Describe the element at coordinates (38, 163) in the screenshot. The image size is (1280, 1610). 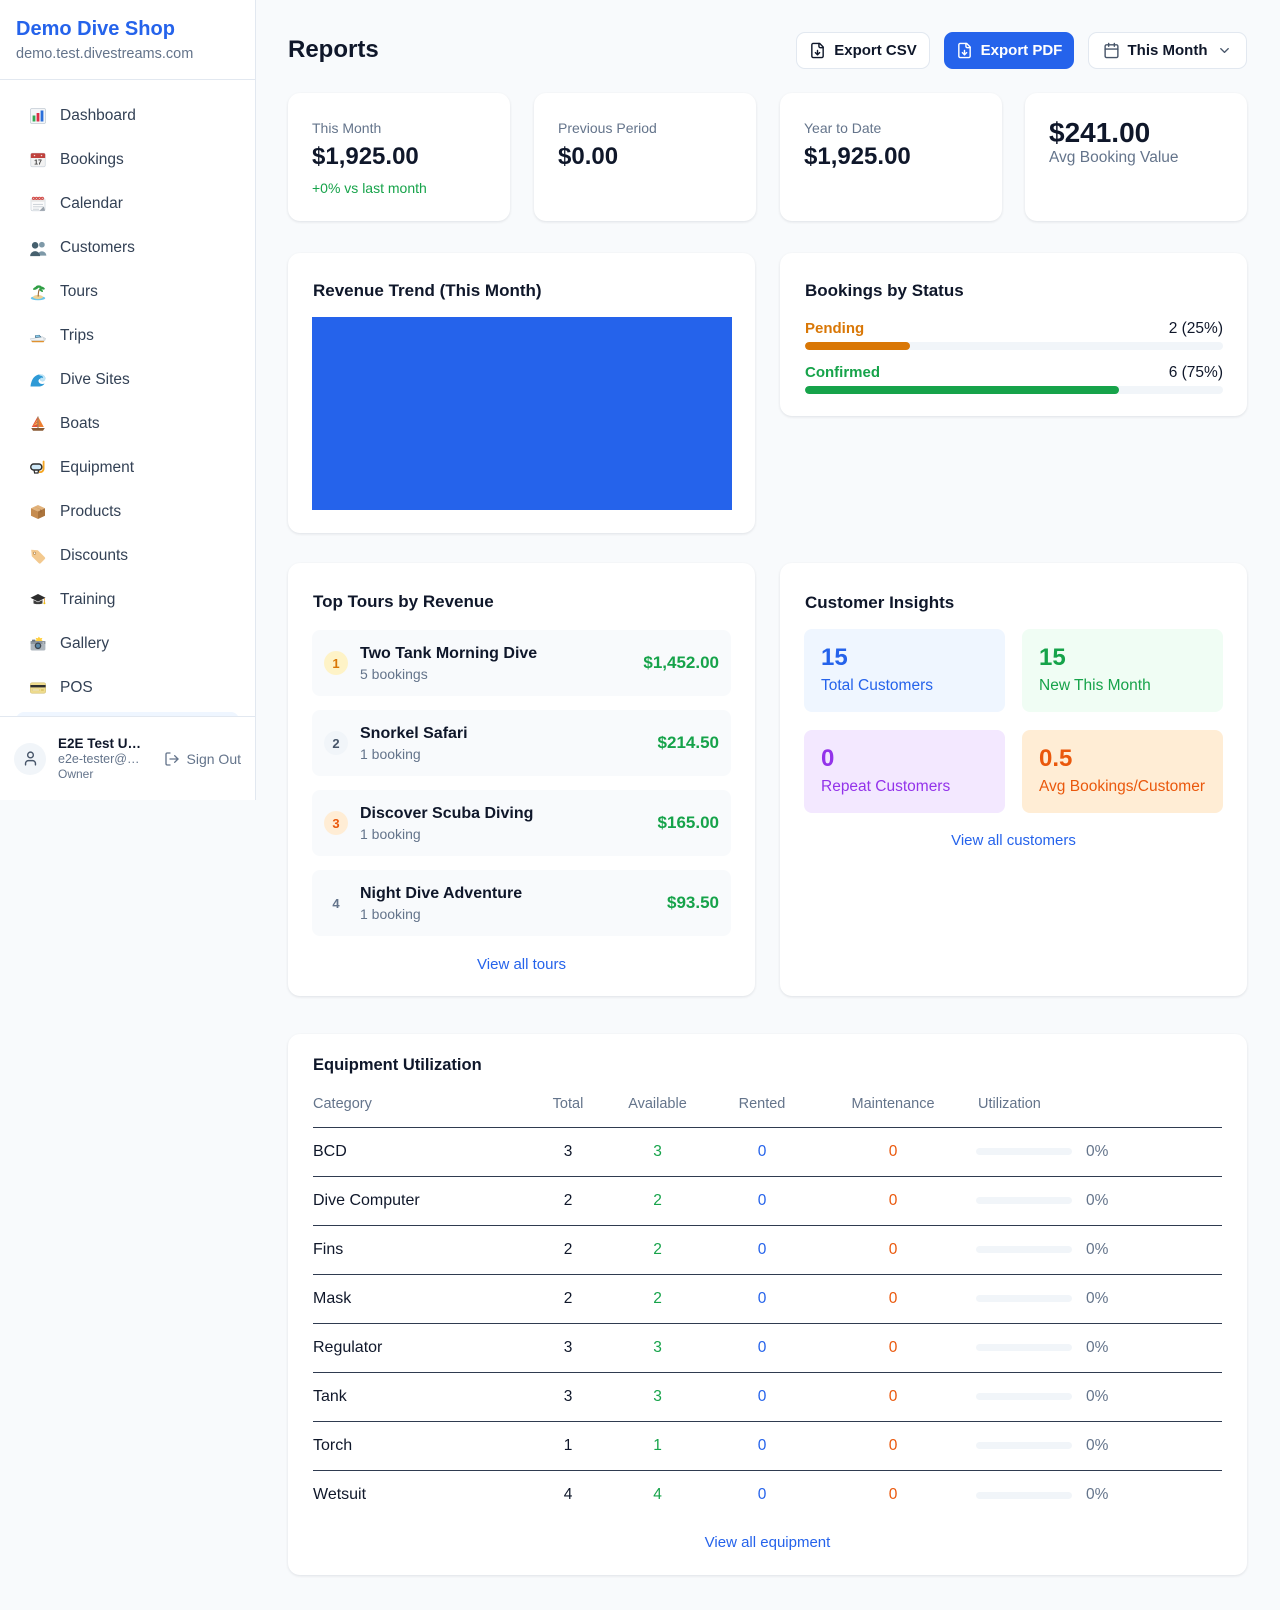
I see `svg-text: 17` at that location.